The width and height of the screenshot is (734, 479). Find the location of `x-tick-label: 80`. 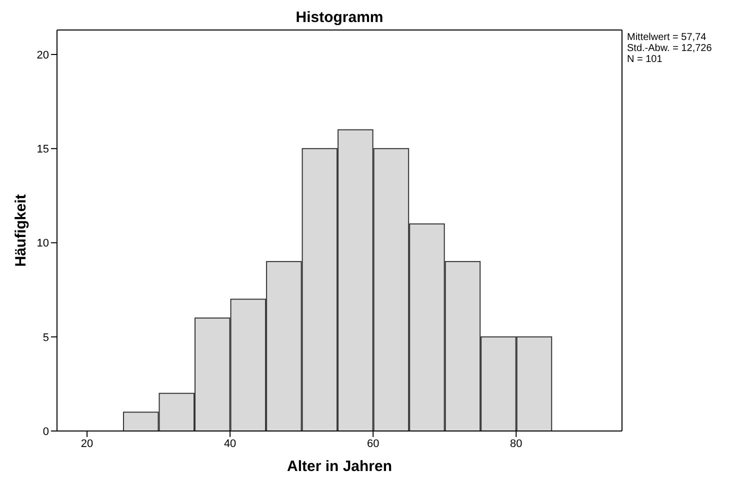

x-tick-label: 80 is located at coordinates (516, 444).